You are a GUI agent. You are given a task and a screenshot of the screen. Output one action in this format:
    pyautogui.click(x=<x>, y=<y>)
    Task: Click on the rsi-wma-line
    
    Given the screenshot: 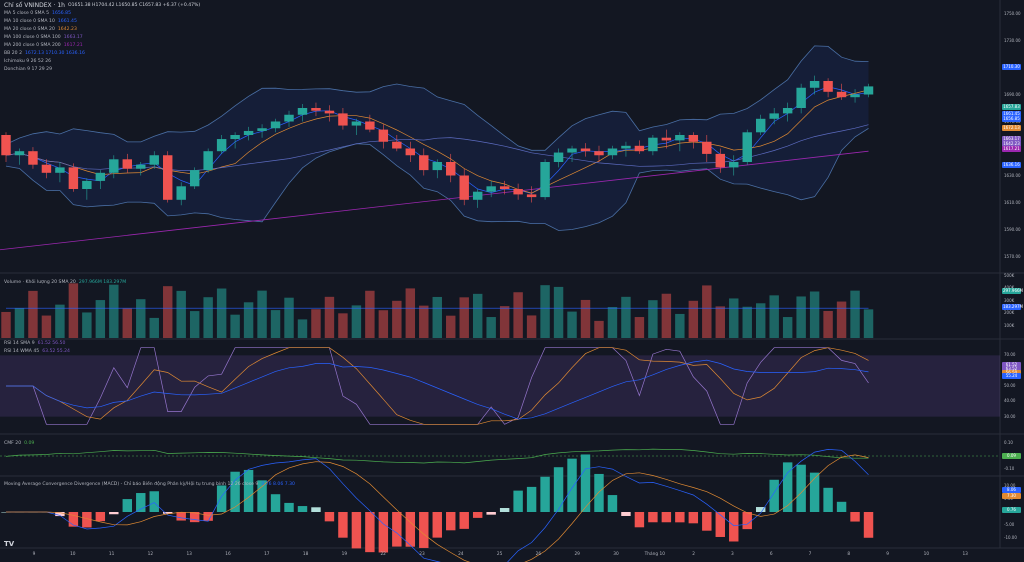 What is the action you would take?
    pyautogui.click(x=437, y=389)
    